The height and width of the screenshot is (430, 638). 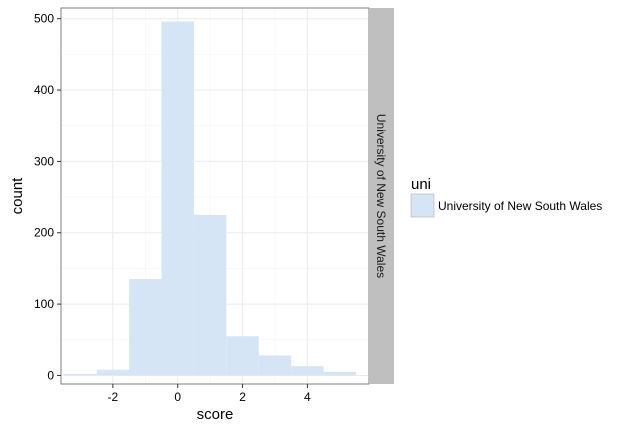 I want to click on x-axis-ticks: -2 0 2 4, so click(x=209, y=394).